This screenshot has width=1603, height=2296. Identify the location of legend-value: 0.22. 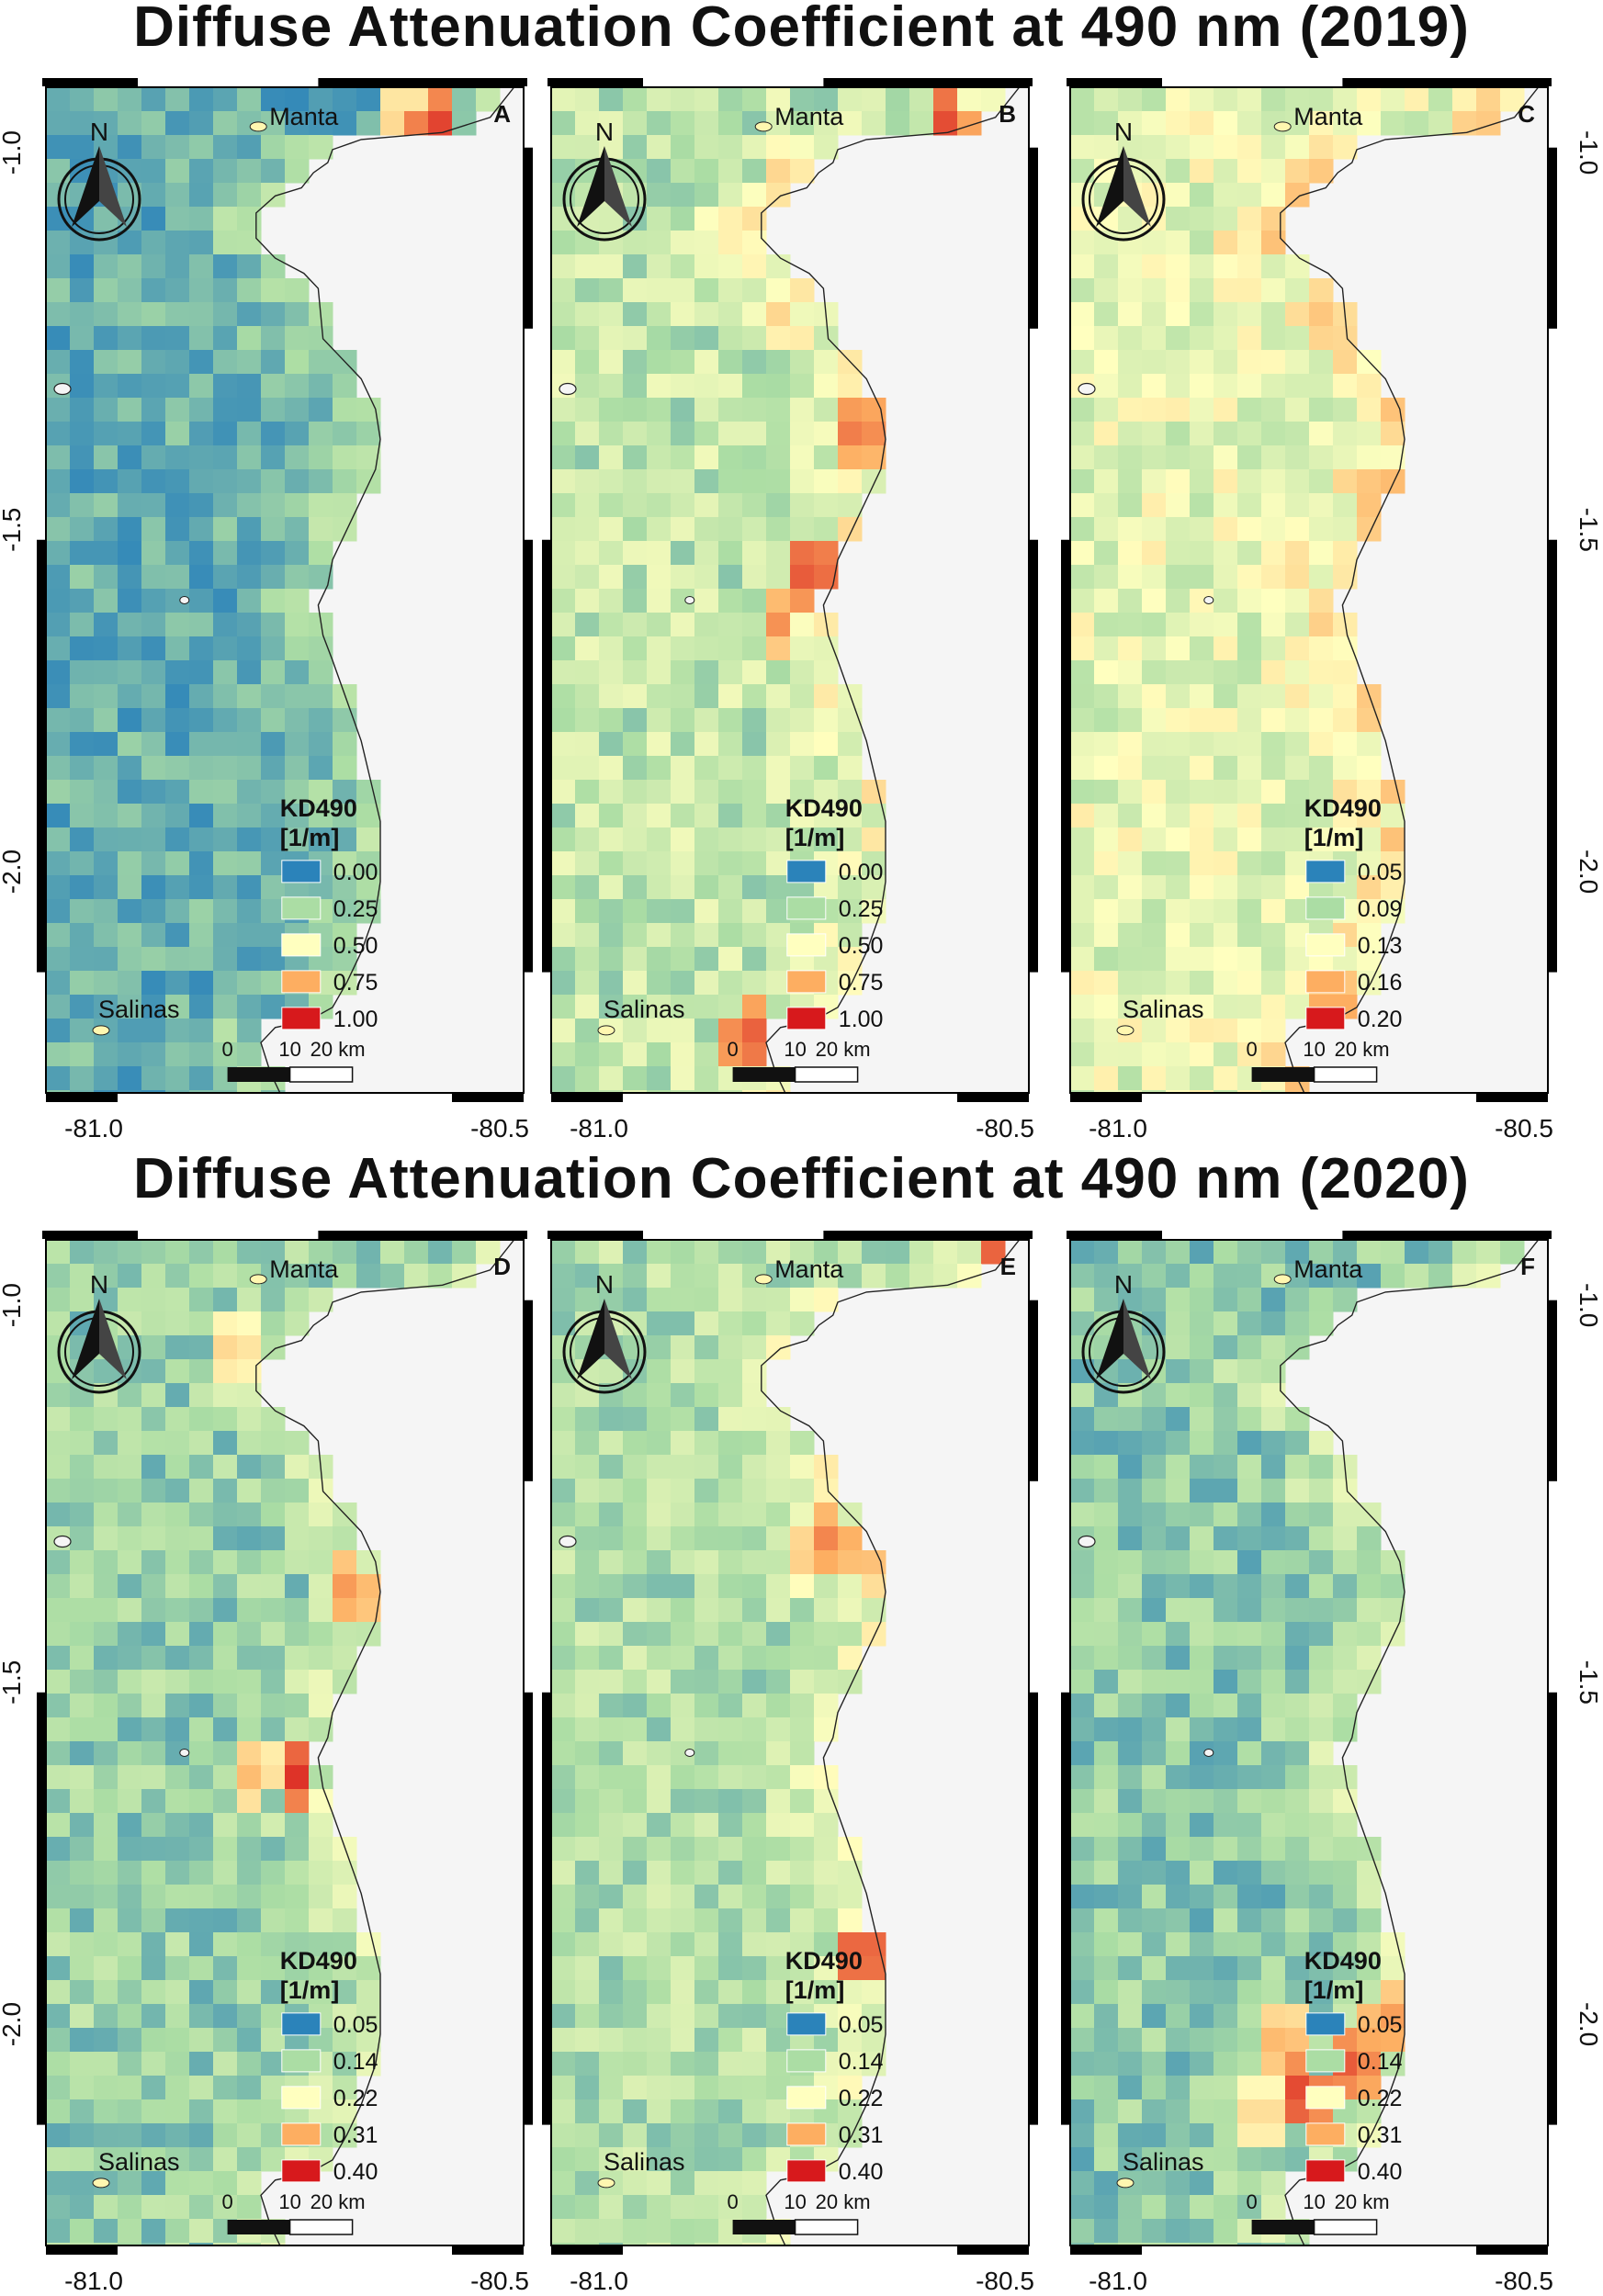
(1381, 2098).